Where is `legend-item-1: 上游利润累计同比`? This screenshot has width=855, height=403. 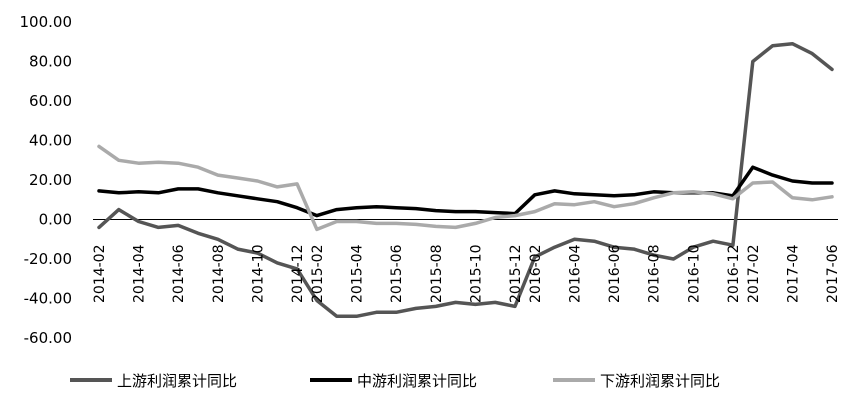 legend-item-1: 上游利润累计同比 is located at coordinates (153, 381).